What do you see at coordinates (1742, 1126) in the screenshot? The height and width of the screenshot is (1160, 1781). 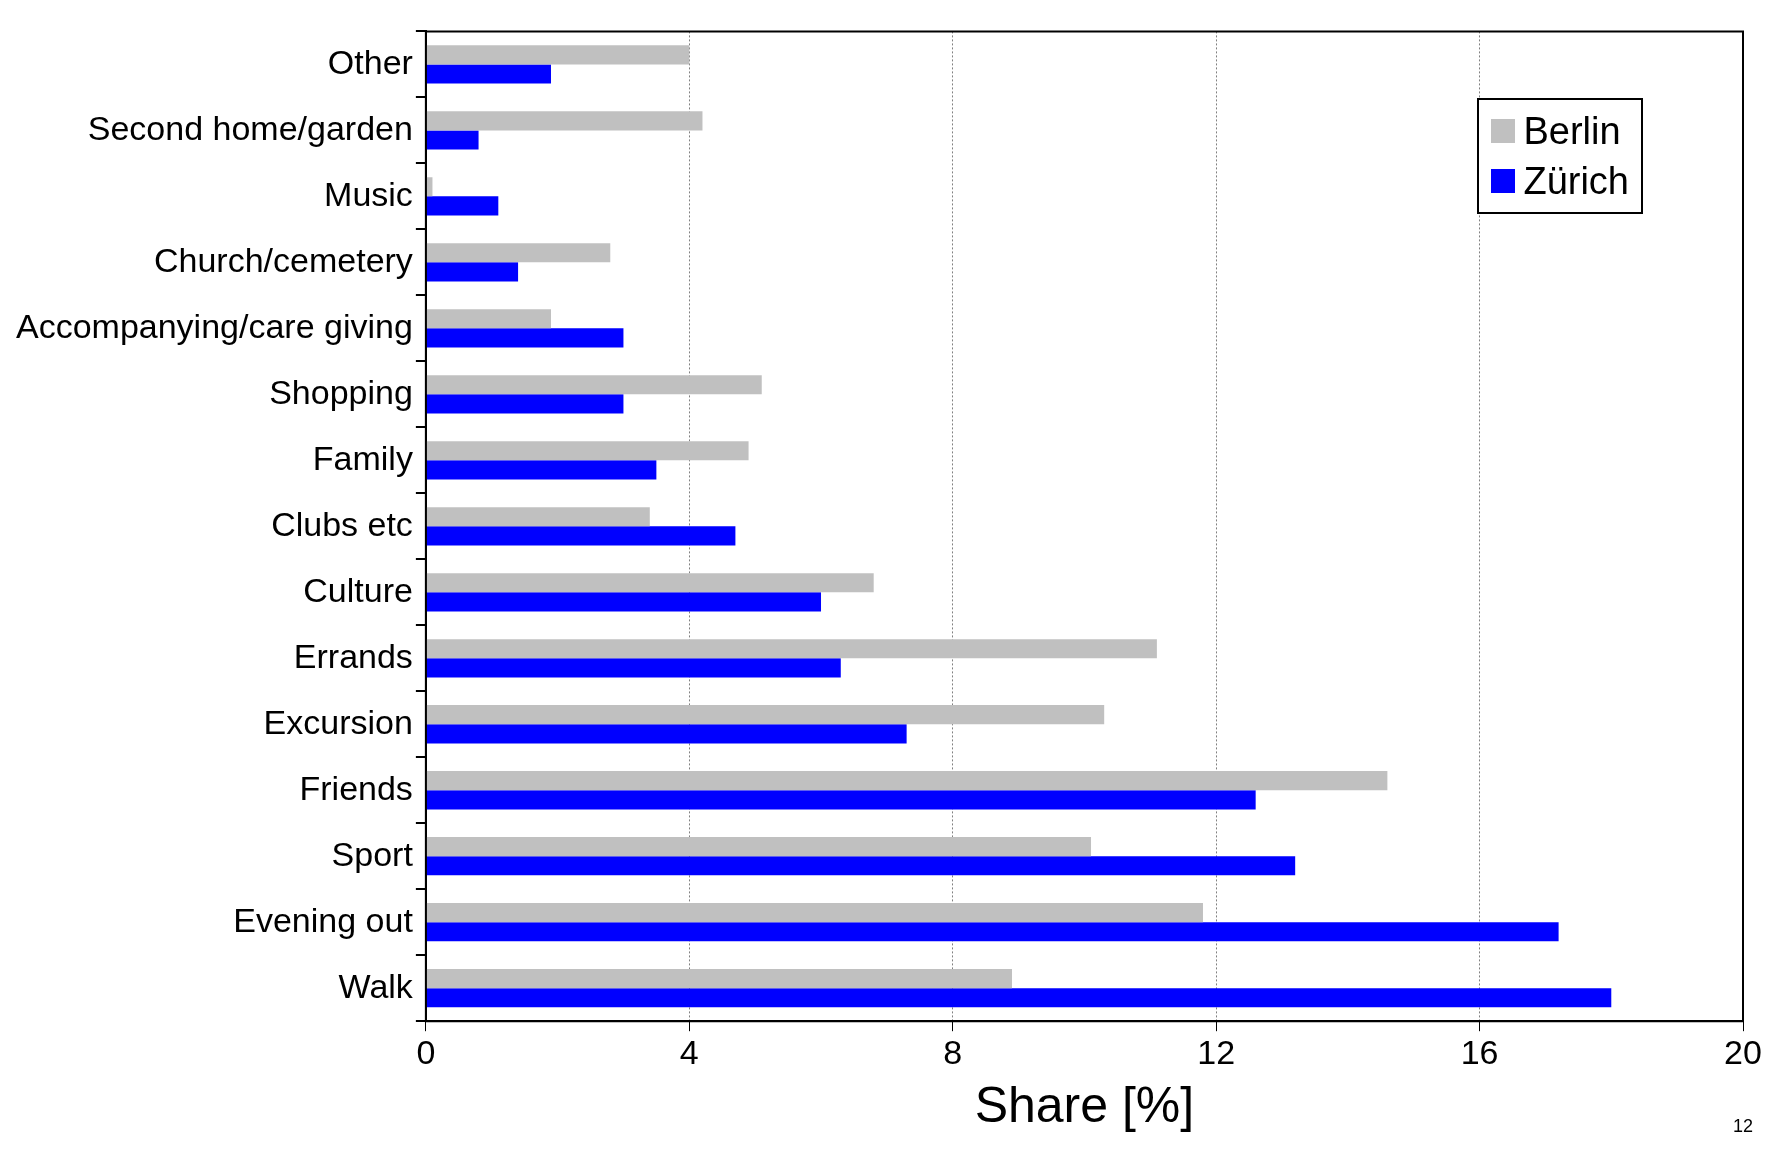 I see `text: 12` at bounding box center [1742, 1126].